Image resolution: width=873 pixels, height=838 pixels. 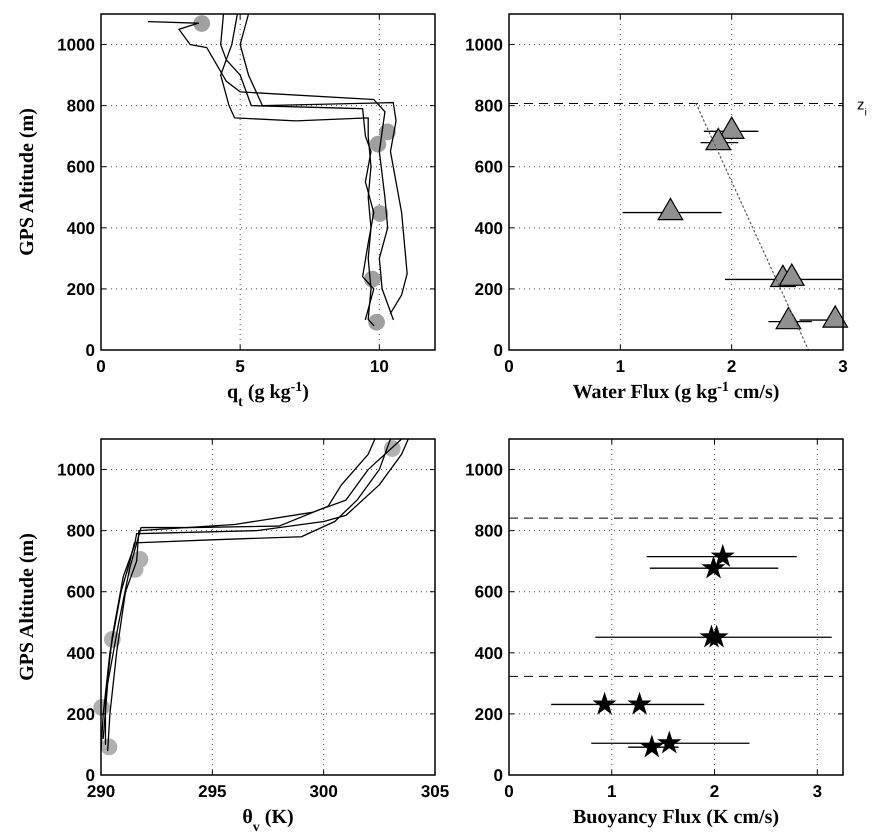 I want to click on x-tick-label: 290, so click(x=101, y=791).